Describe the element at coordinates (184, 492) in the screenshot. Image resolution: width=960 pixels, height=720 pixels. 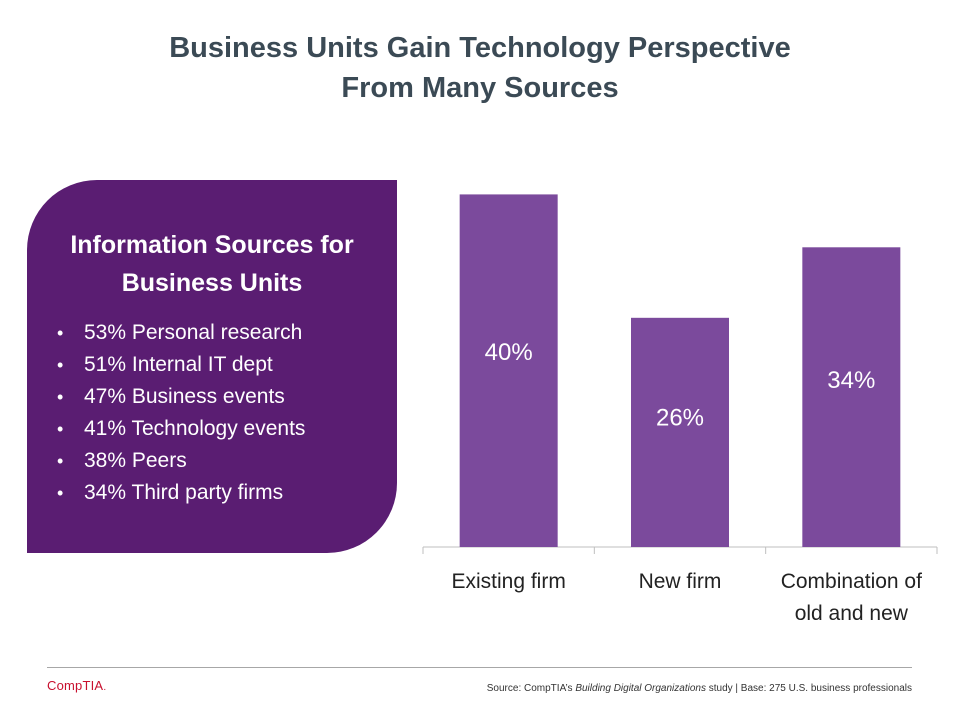
I see `list-item-text: 34% Third party firms` at that location.